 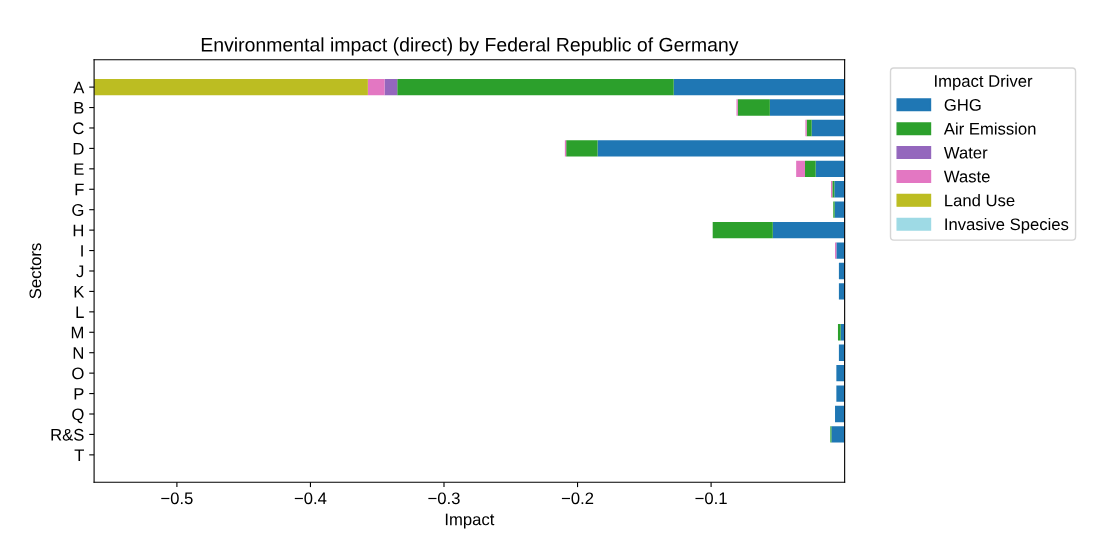 What do you see at coordinates (984, 82) in the screenshot?
I see `legend-title: Impact Driver` at bounding box center [984, 82].